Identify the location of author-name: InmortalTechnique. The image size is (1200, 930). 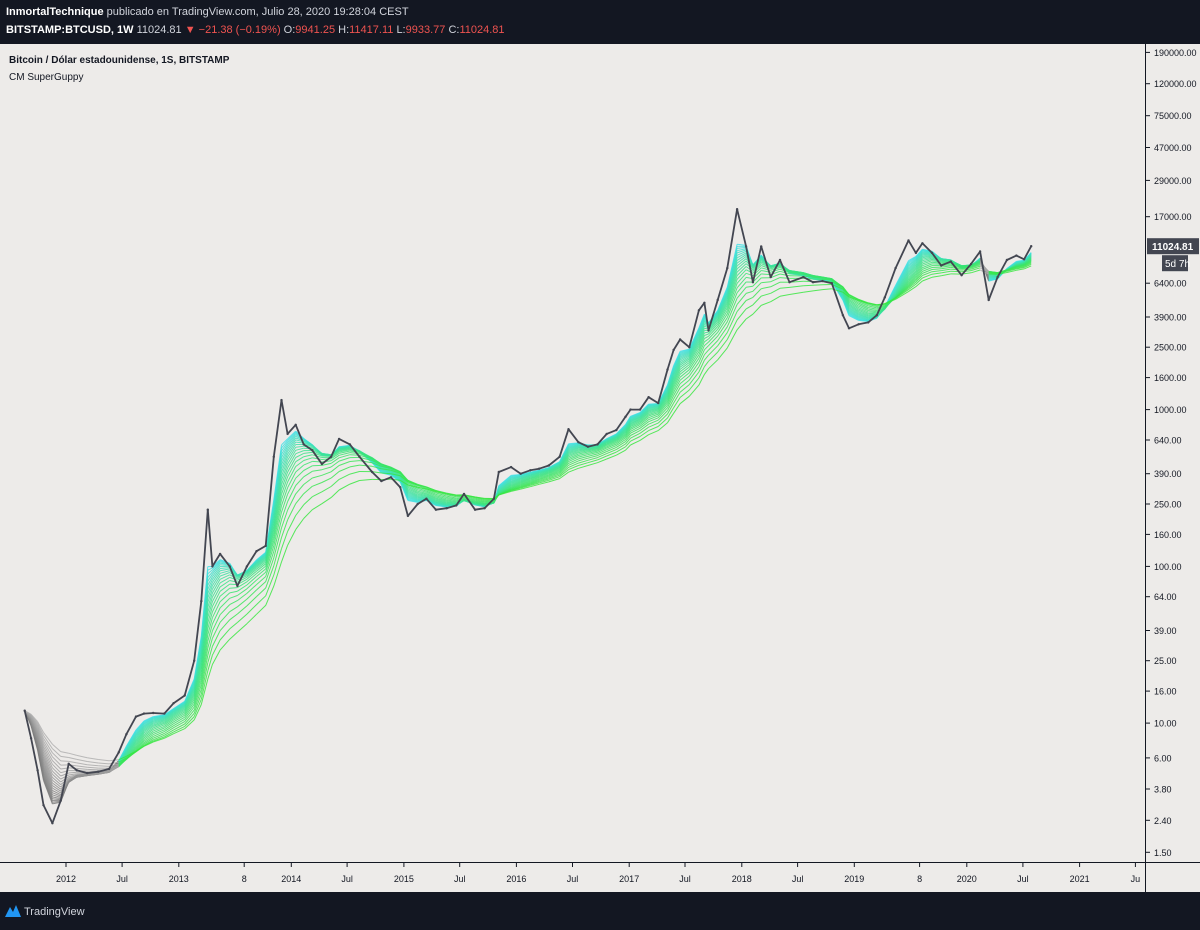
(55, 12).